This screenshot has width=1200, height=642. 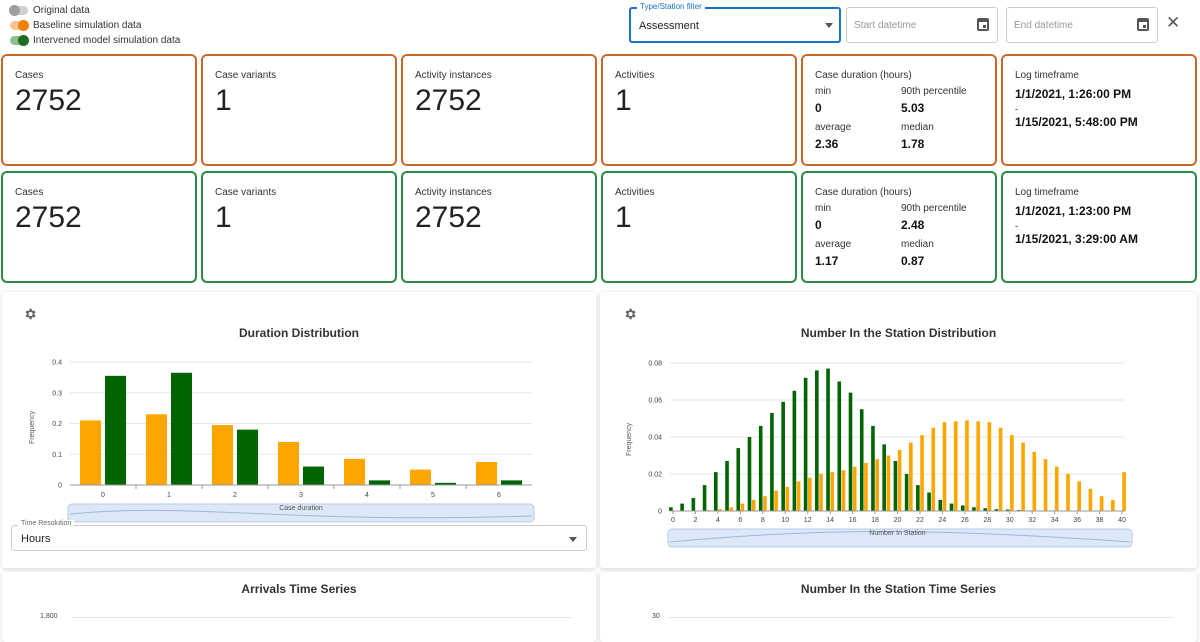 What do you see at coordinates (623, 218) in the screenshot?
I see `activities-value: 1` at bounding box center [623, 218].